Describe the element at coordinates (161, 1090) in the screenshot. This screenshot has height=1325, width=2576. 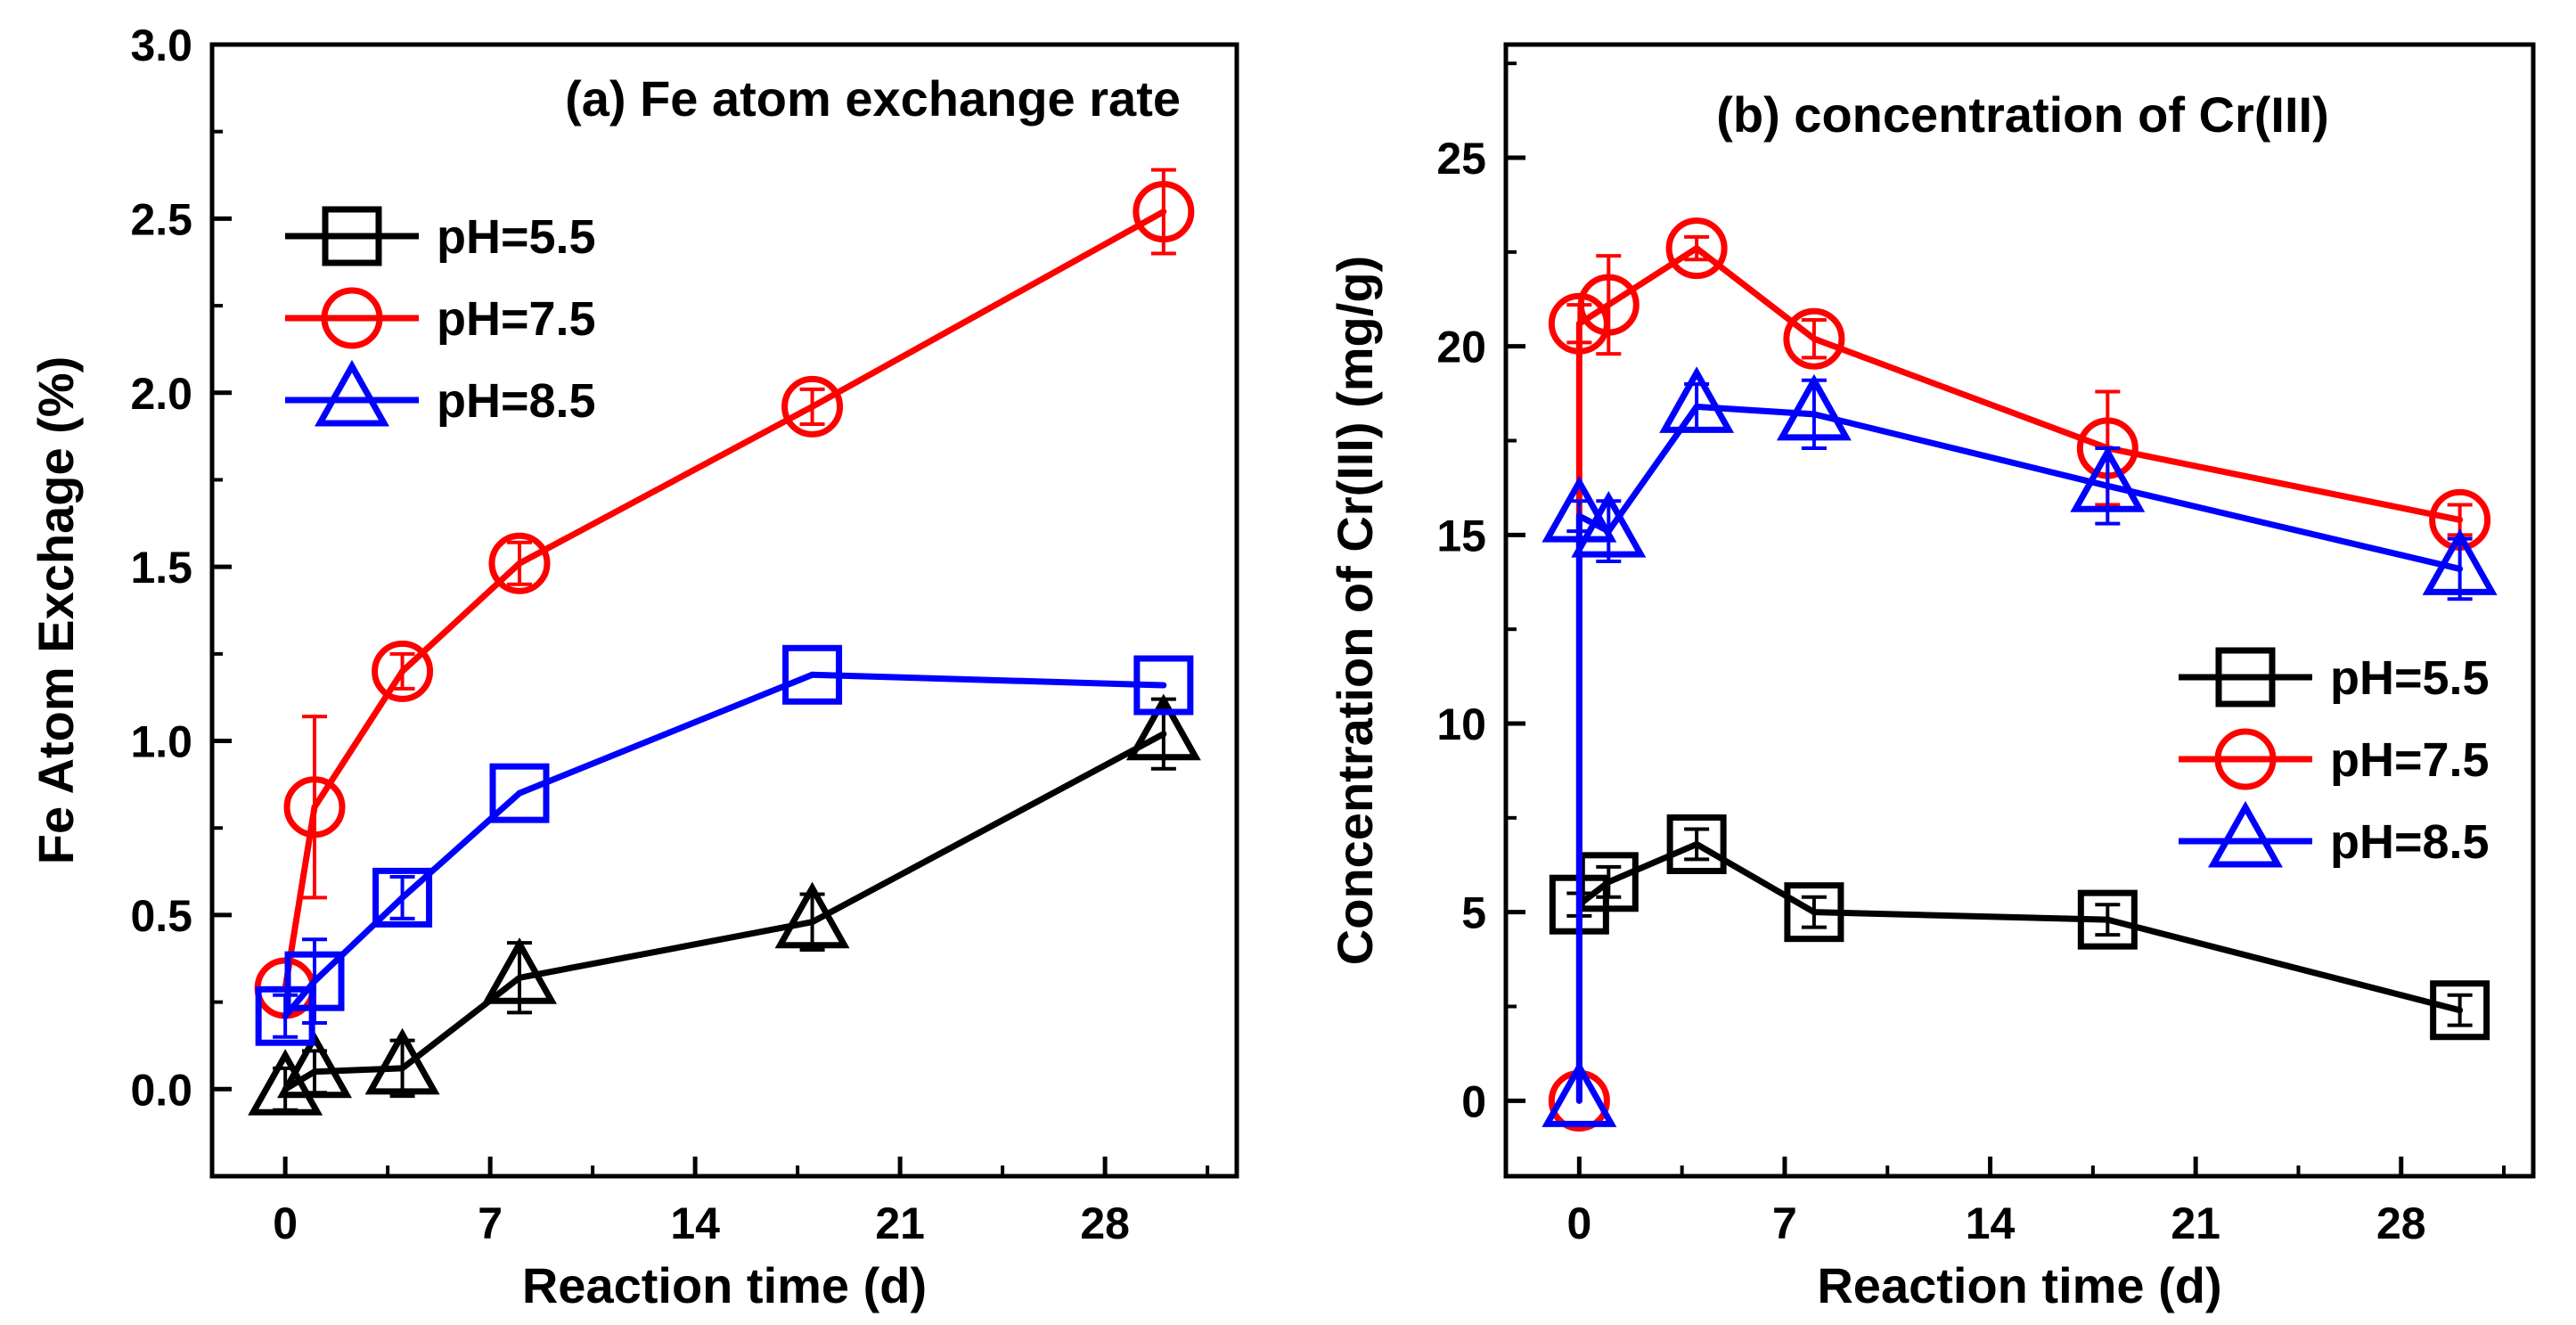
I see `panel-a-y-tick-label: 0.0` at that location.